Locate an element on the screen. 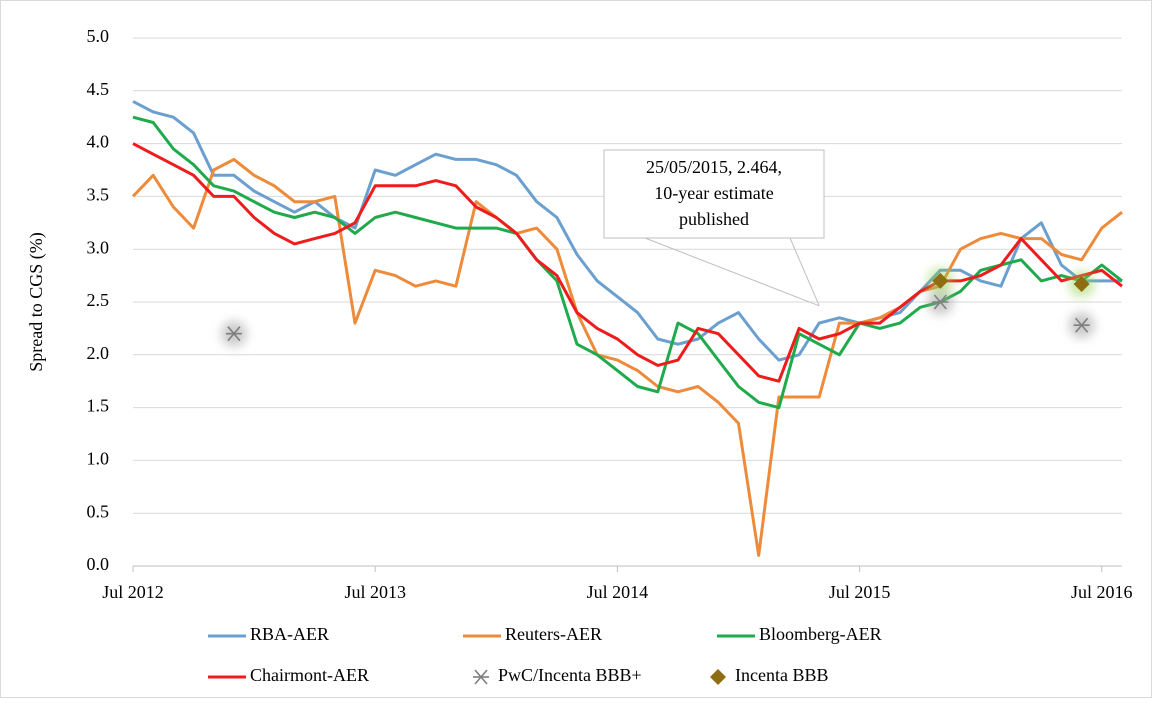 This screenshot has width=1152, height=703. y-tick-label: 4.5 is located at coordinates (98, 89).